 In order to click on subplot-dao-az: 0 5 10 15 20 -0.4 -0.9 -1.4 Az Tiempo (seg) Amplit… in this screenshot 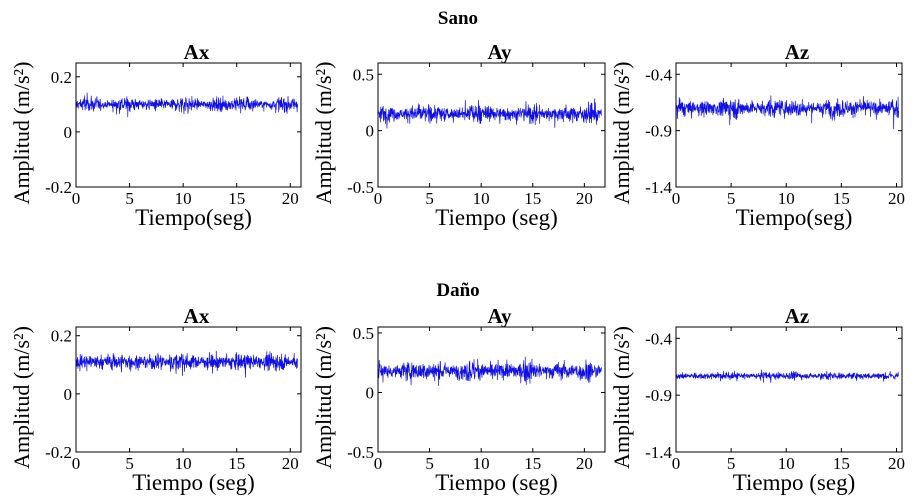, I will do `click(757, 399)`.